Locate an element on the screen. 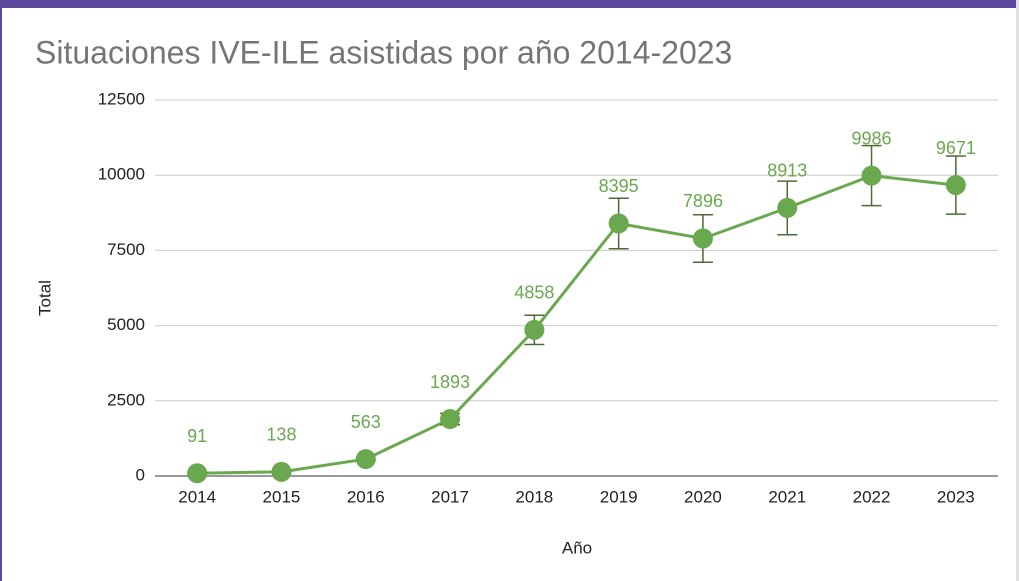  data-label: 8913 is located at coordinates (787, 171).